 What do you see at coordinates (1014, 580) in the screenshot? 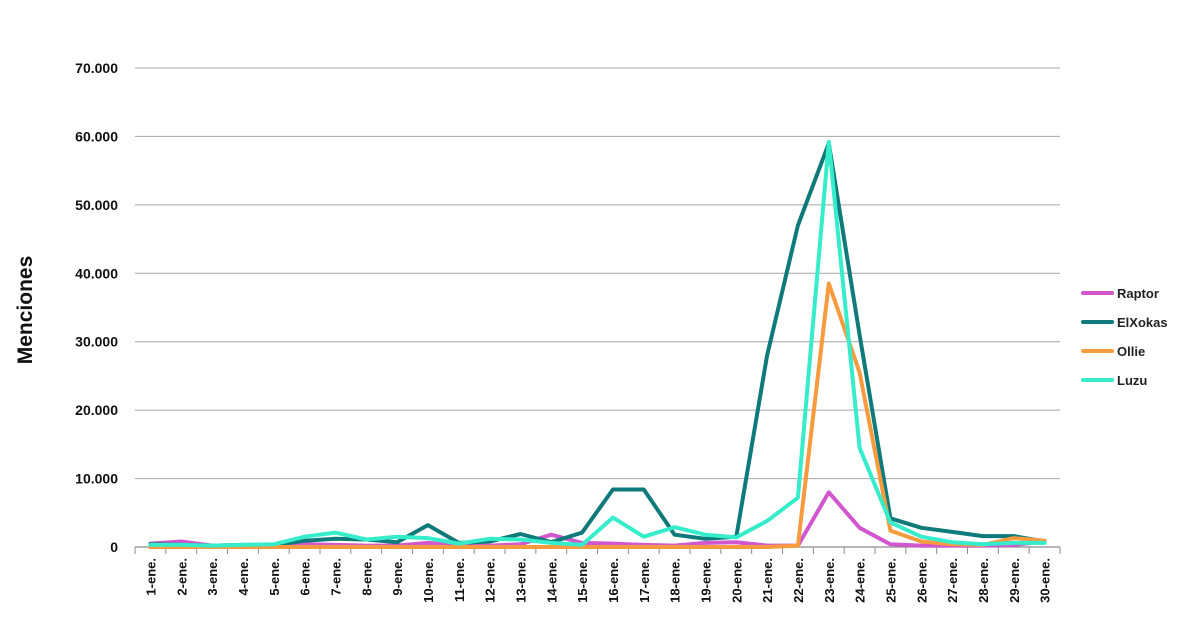
I see `x-tick-label: 29-ene.` at bounding box center [1014, 580].